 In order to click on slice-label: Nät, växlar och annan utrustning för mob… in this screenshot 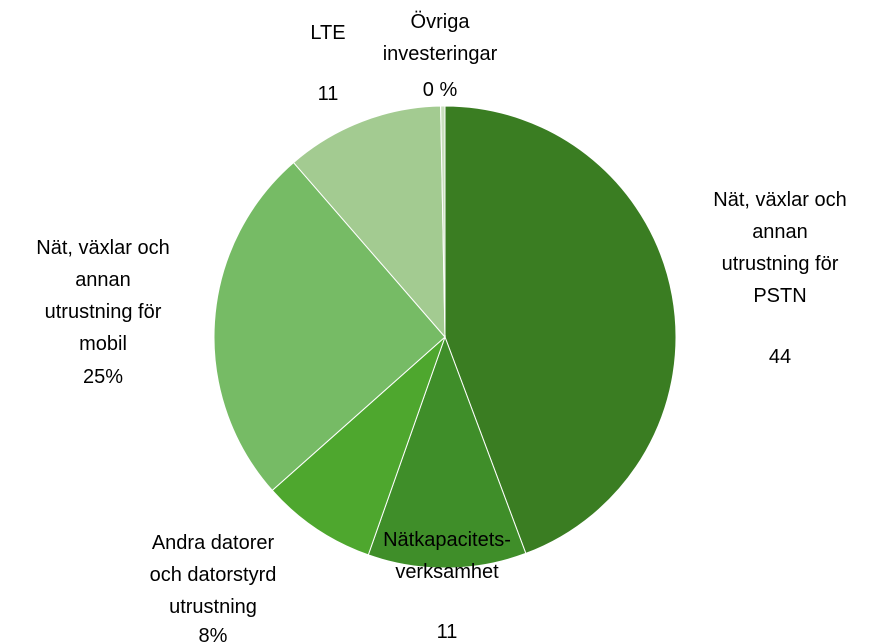, I will do `click(103, 296)`.